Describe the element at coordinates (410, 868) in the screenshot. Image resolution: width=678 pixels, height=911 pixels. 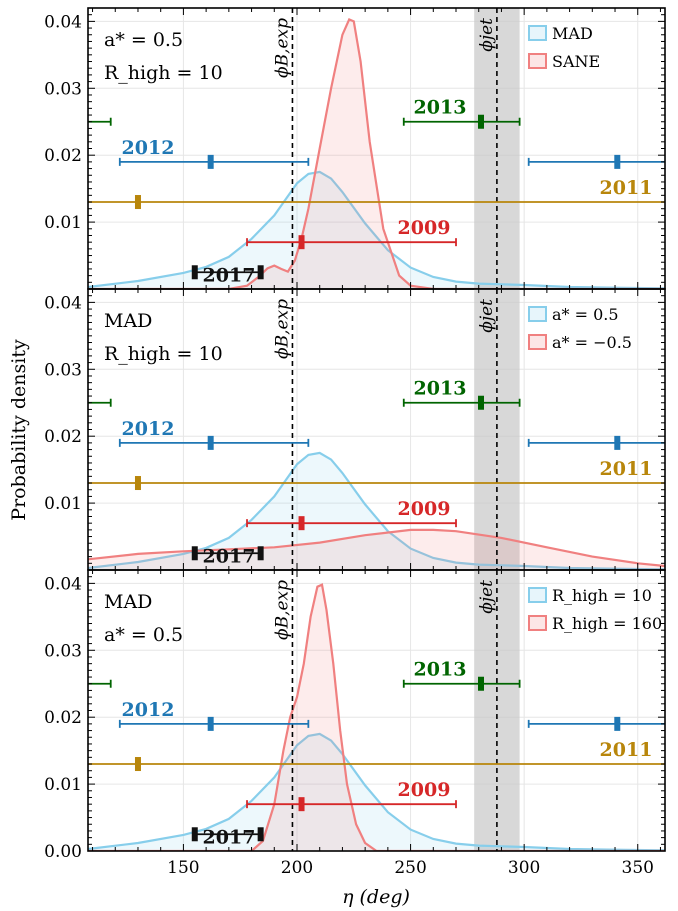
I see `x-tick-label: 250` at that location.